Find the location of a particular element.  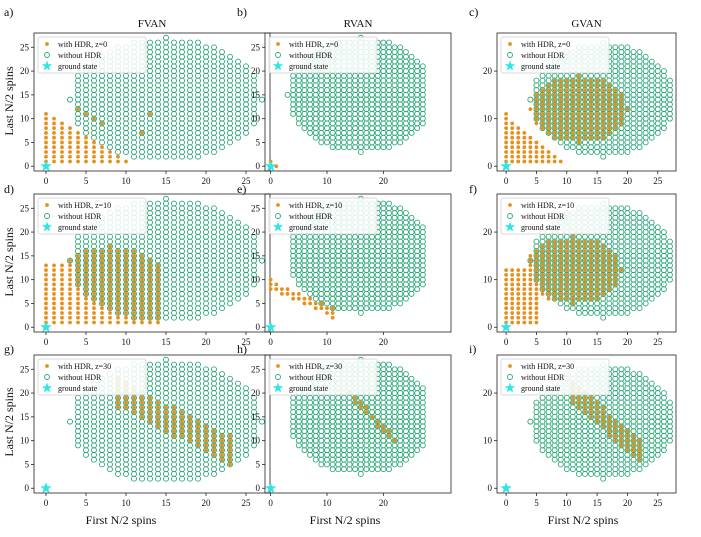

x-tick-label: 0 is located at coordinates (270, 181).